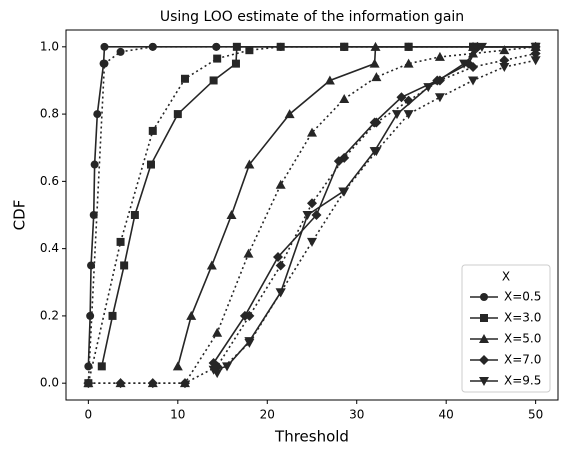  I want to click on legend-label: X=9.5, so click(522, 381).